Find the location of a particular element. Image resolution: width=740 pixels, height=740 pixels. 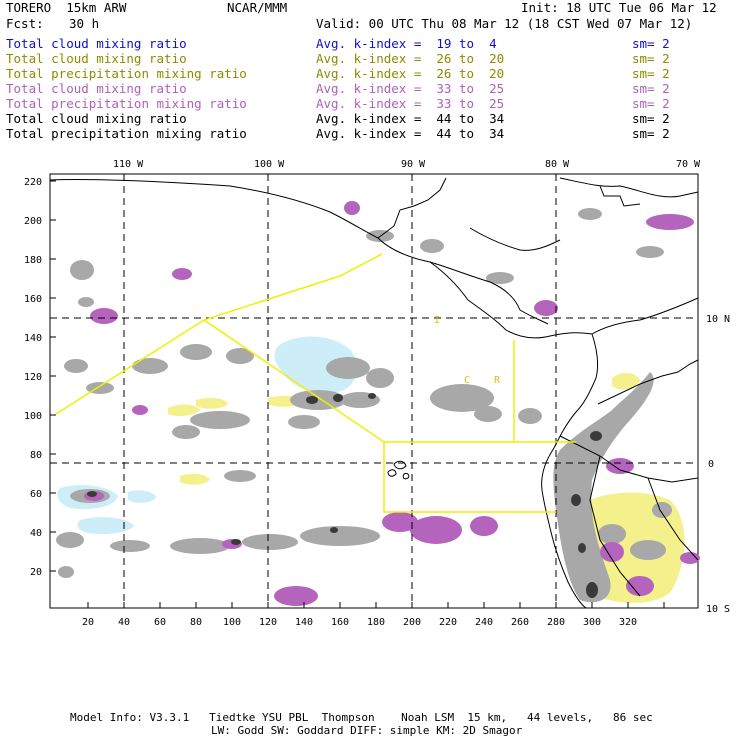

x-tick-label: 300 is located at coordinates (592, 622).